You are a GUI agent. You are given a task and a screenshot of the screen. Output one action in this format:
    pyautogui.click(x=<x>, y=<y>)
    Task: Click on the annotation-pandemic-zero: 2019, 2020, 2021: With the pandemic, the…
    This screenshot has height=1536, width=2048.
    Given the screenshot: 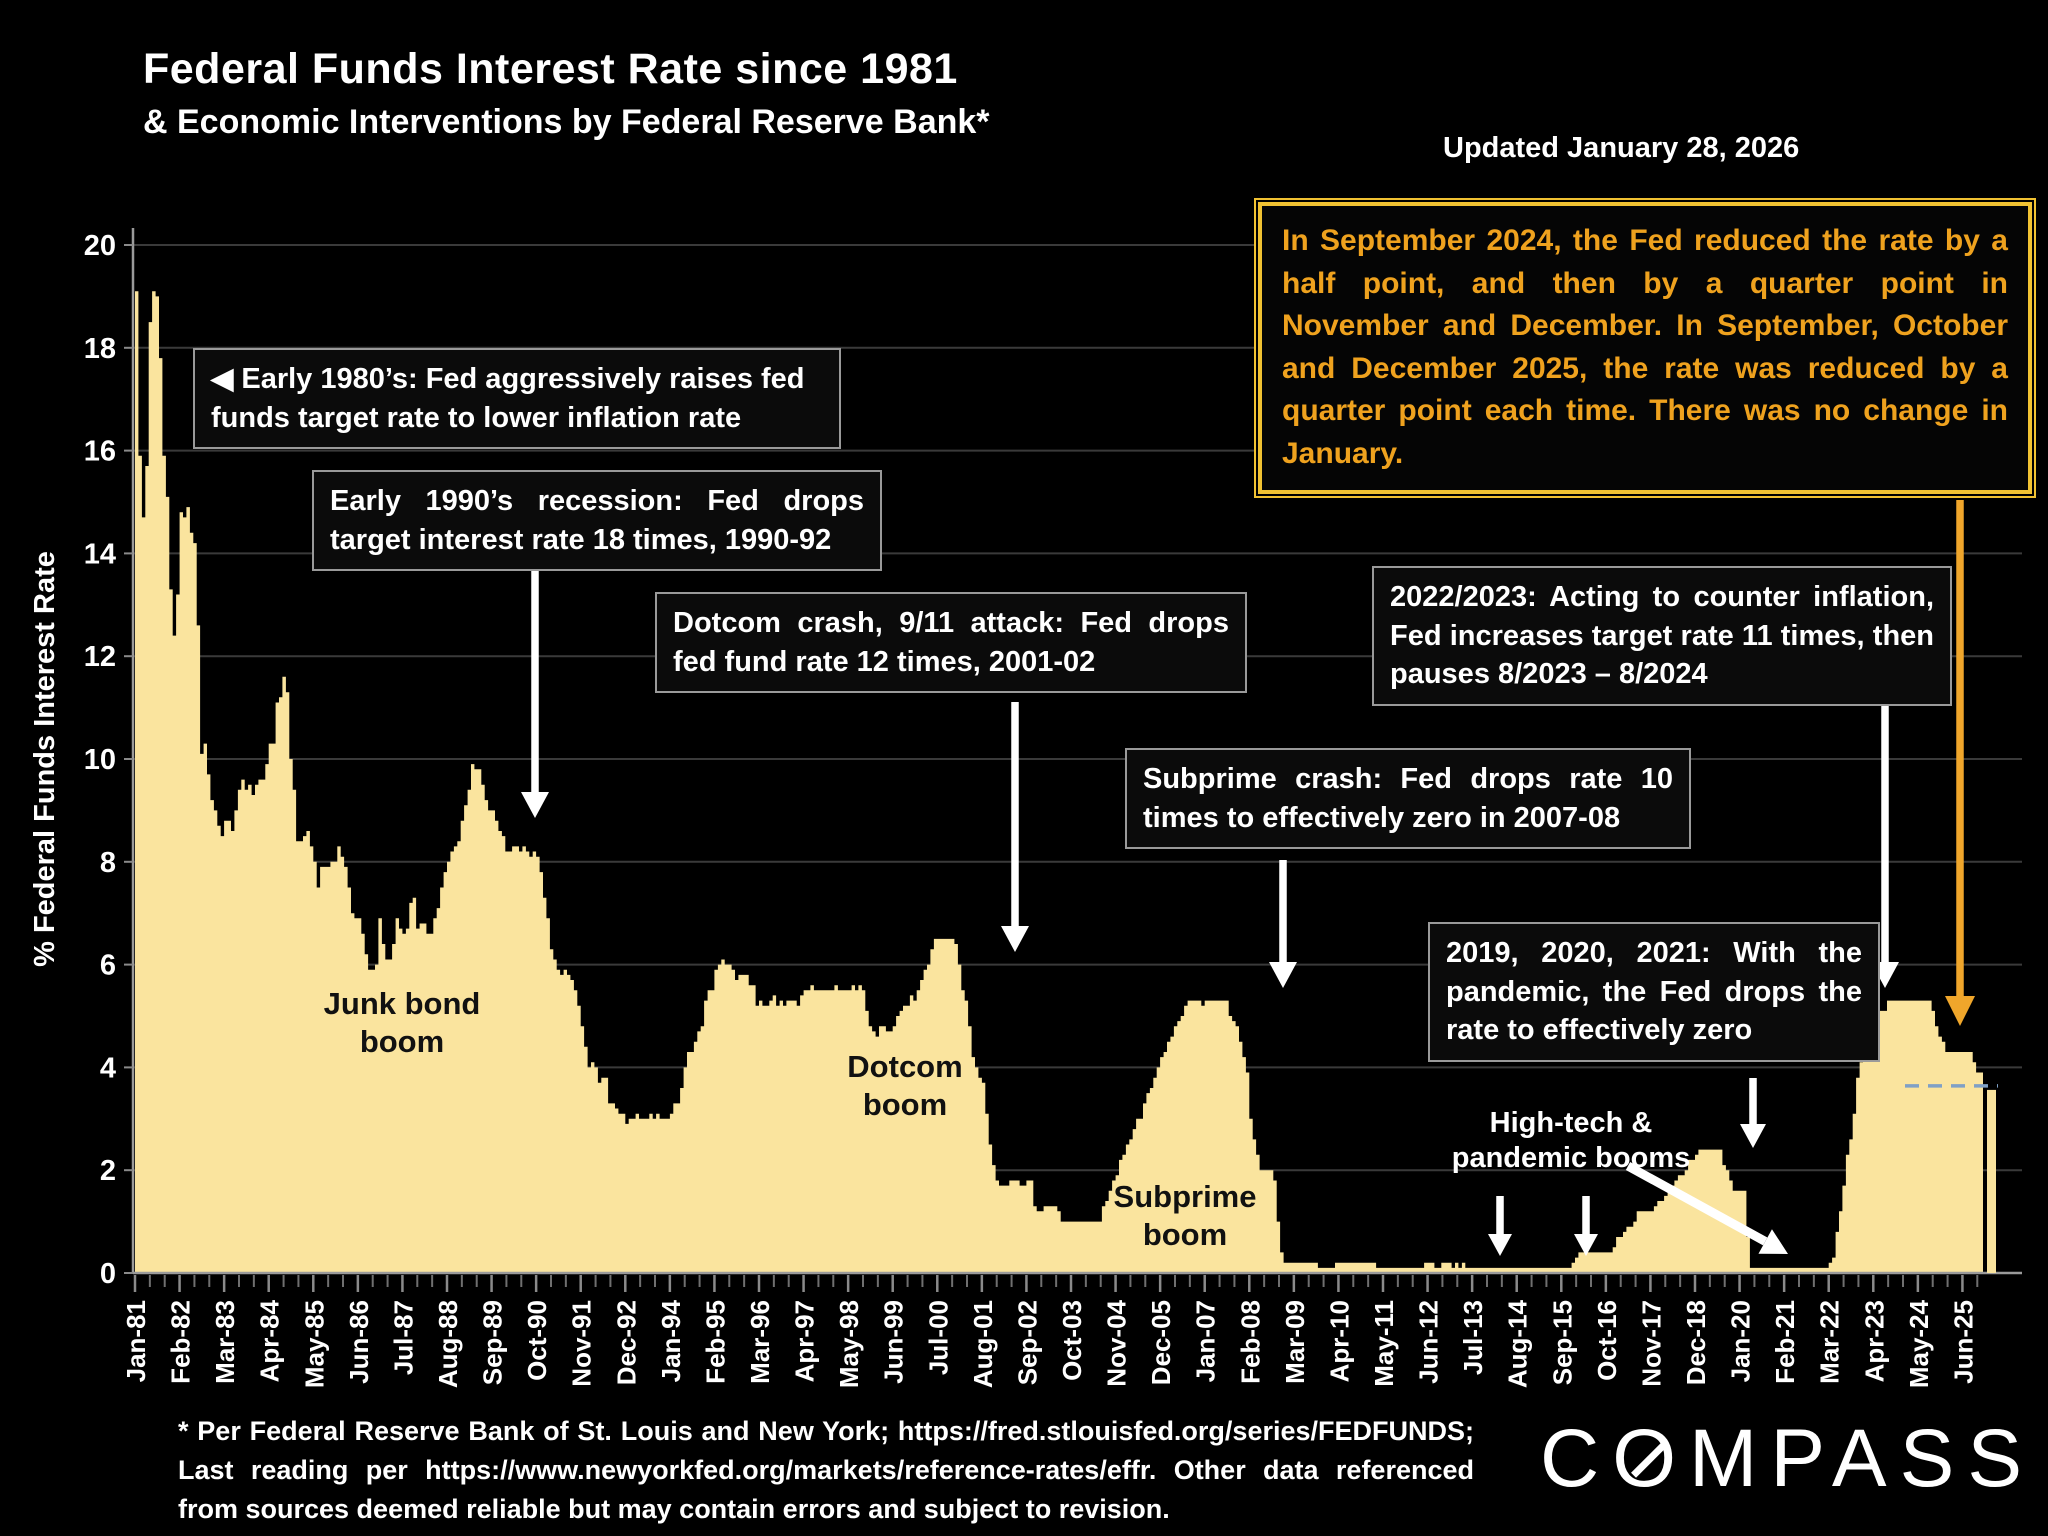 What is the action you would take?
    pyautogui.click(x=1654, y=992)
    